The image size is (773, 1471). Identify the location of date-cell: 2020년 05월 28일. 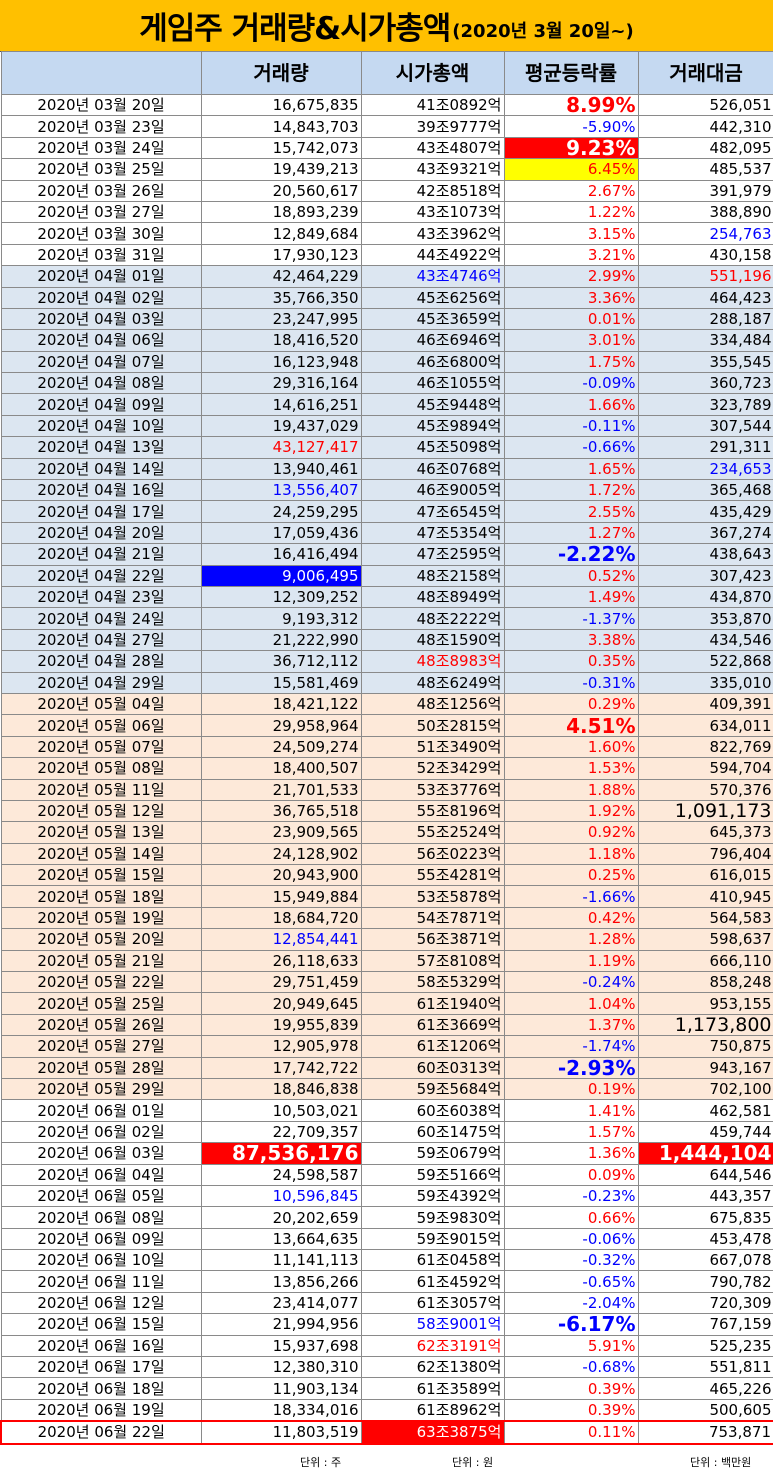
(101, 1067).